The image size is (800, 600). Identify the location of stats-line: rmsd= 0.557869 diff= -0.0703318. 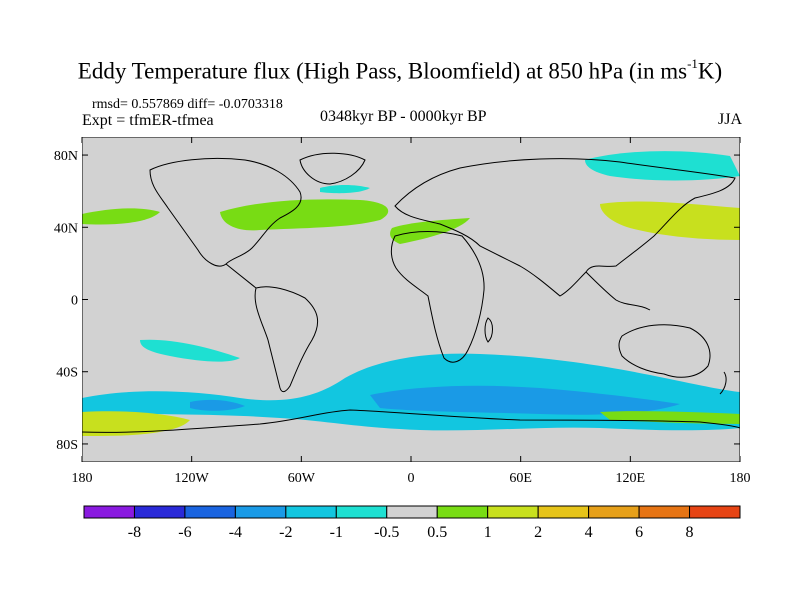
(187, 104).